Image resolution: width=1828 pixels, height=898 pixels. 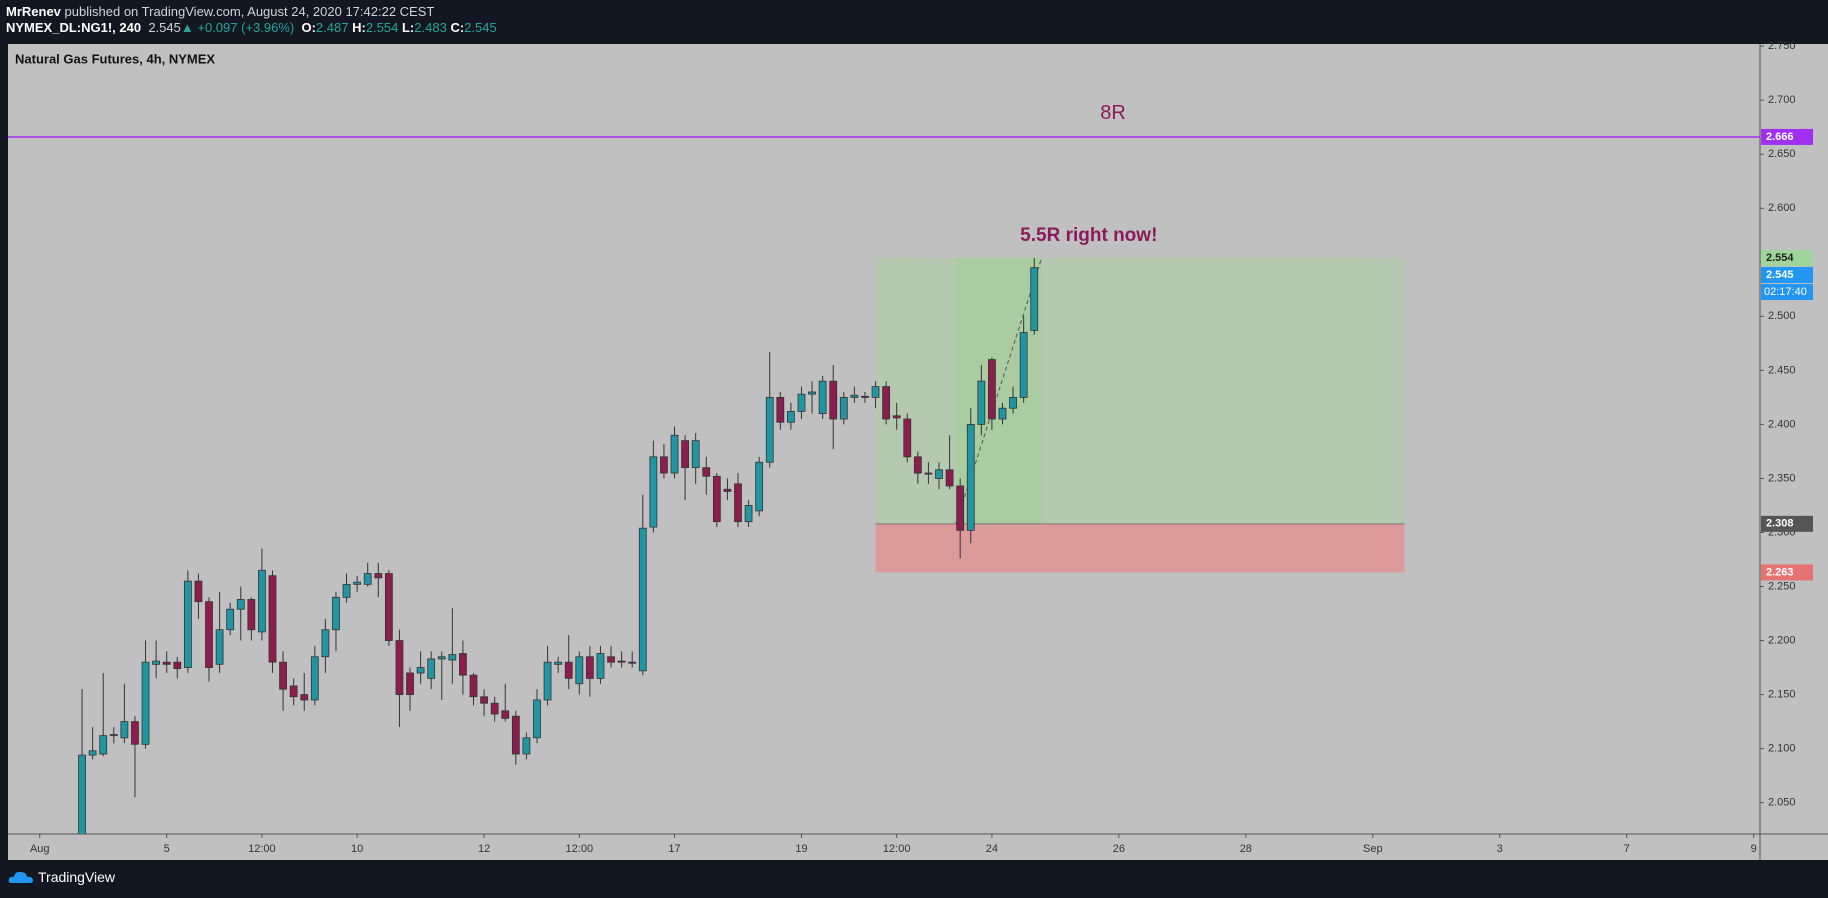 I want to click on author: MrRenev, so click(x=33, y=11).